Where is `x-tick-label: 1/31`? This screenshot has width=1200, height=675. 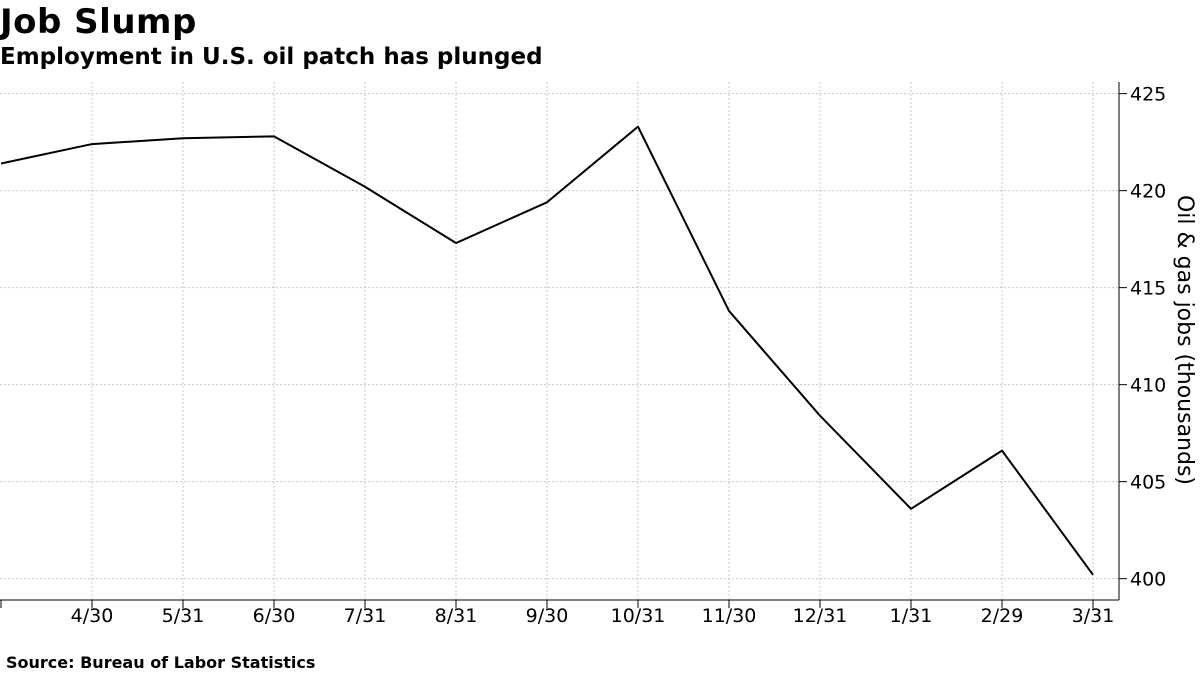
x-tick-label: 1/31 is located at coordinates (911, 616).